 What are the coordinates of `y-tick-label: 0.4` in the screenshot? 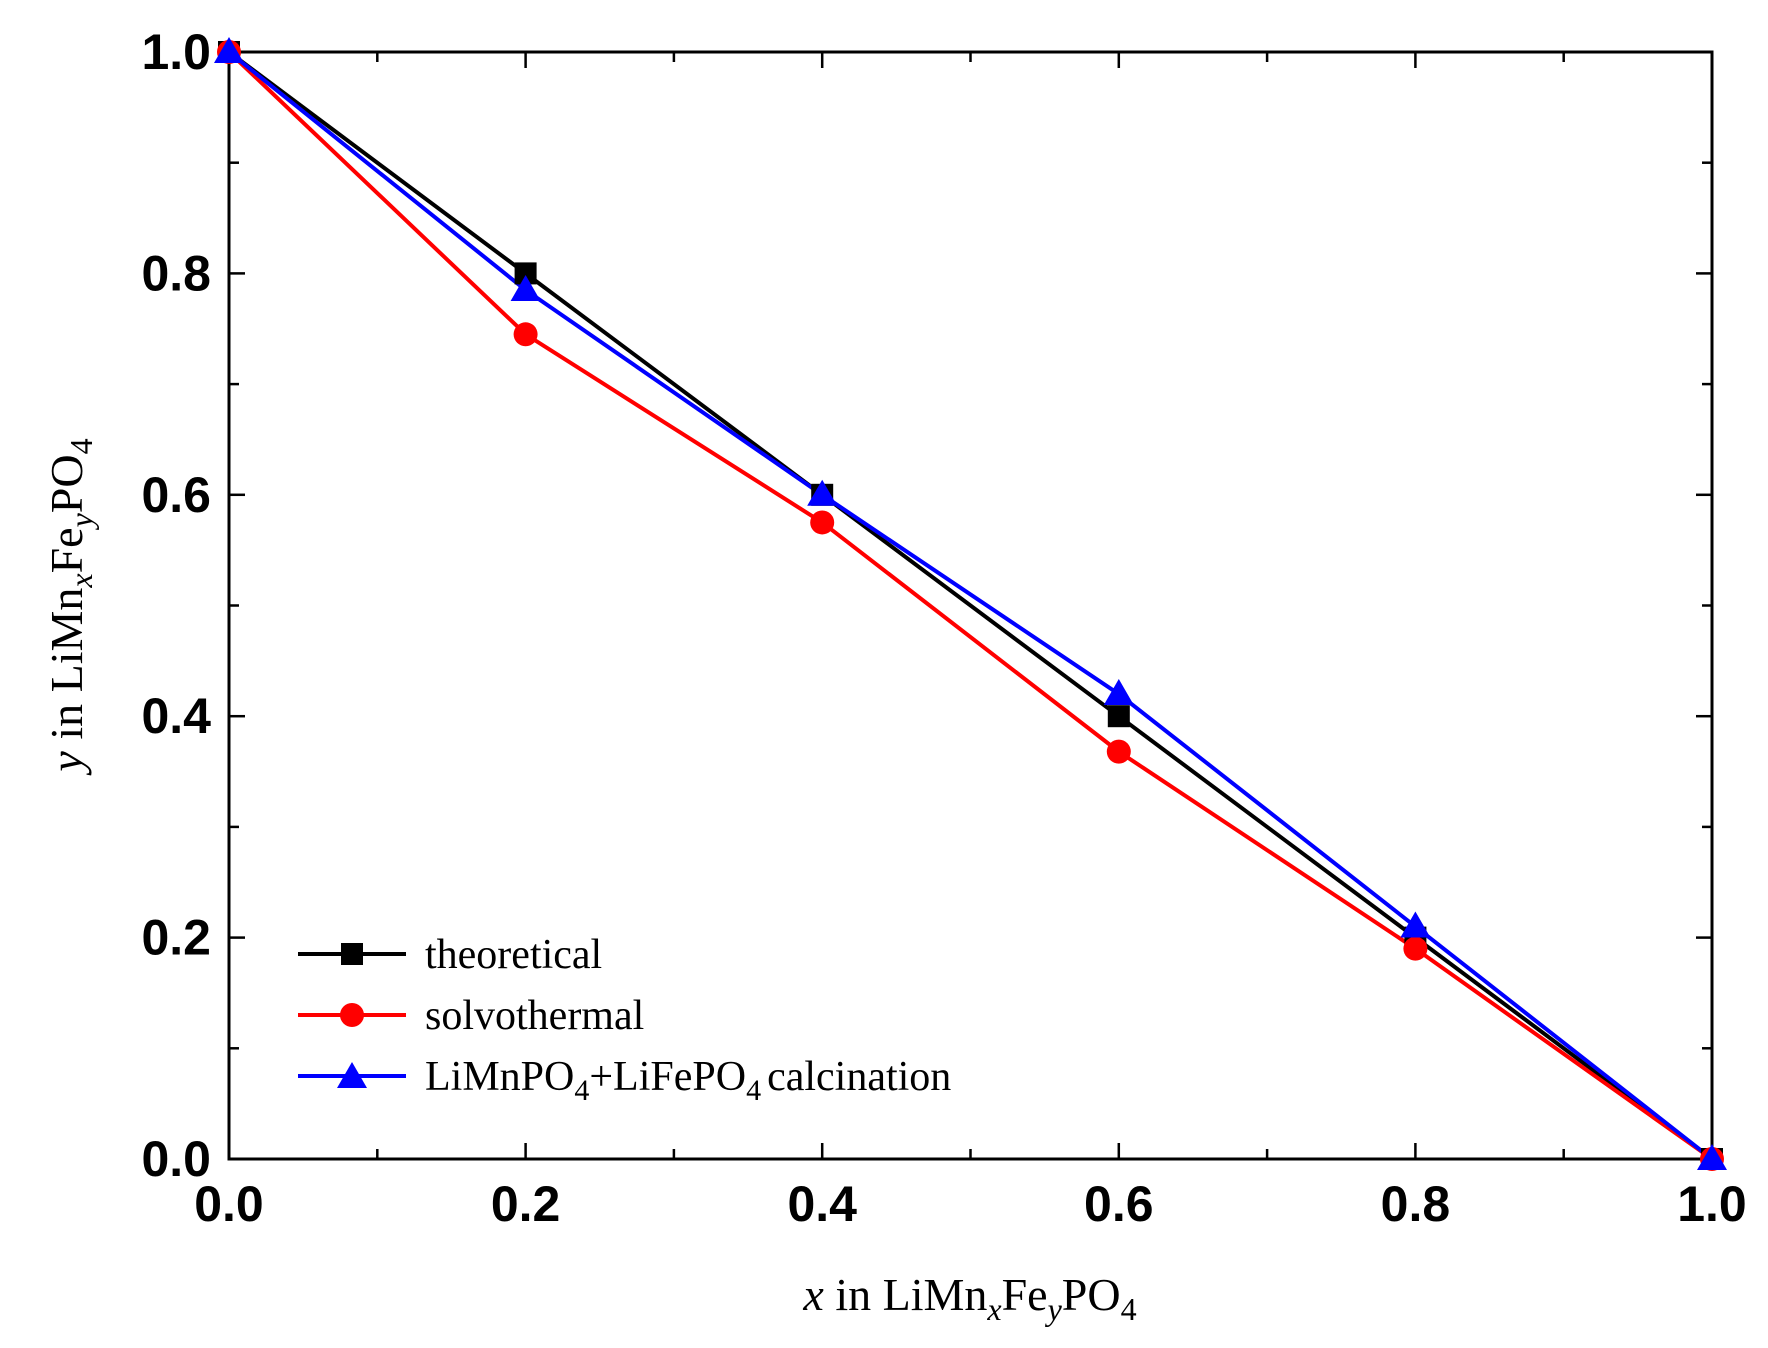 It's located at (176, 716).